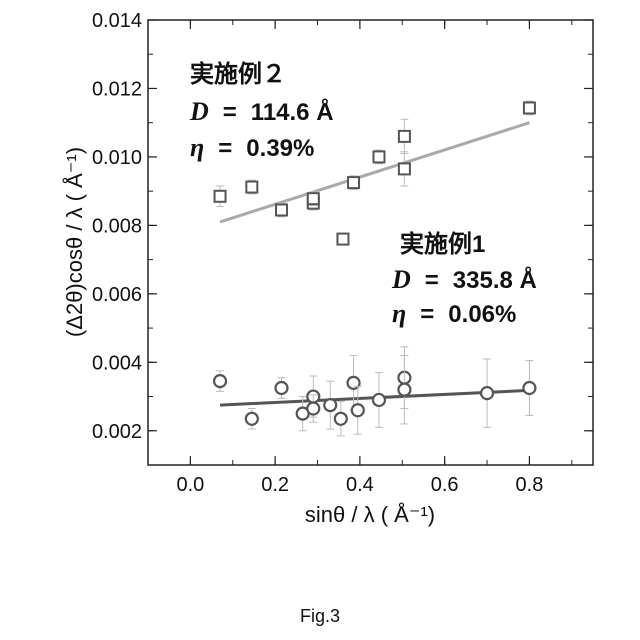 This screenshot has width=640, height=640. I want to click on y-tick-label: 0.012, so click(117, 89).